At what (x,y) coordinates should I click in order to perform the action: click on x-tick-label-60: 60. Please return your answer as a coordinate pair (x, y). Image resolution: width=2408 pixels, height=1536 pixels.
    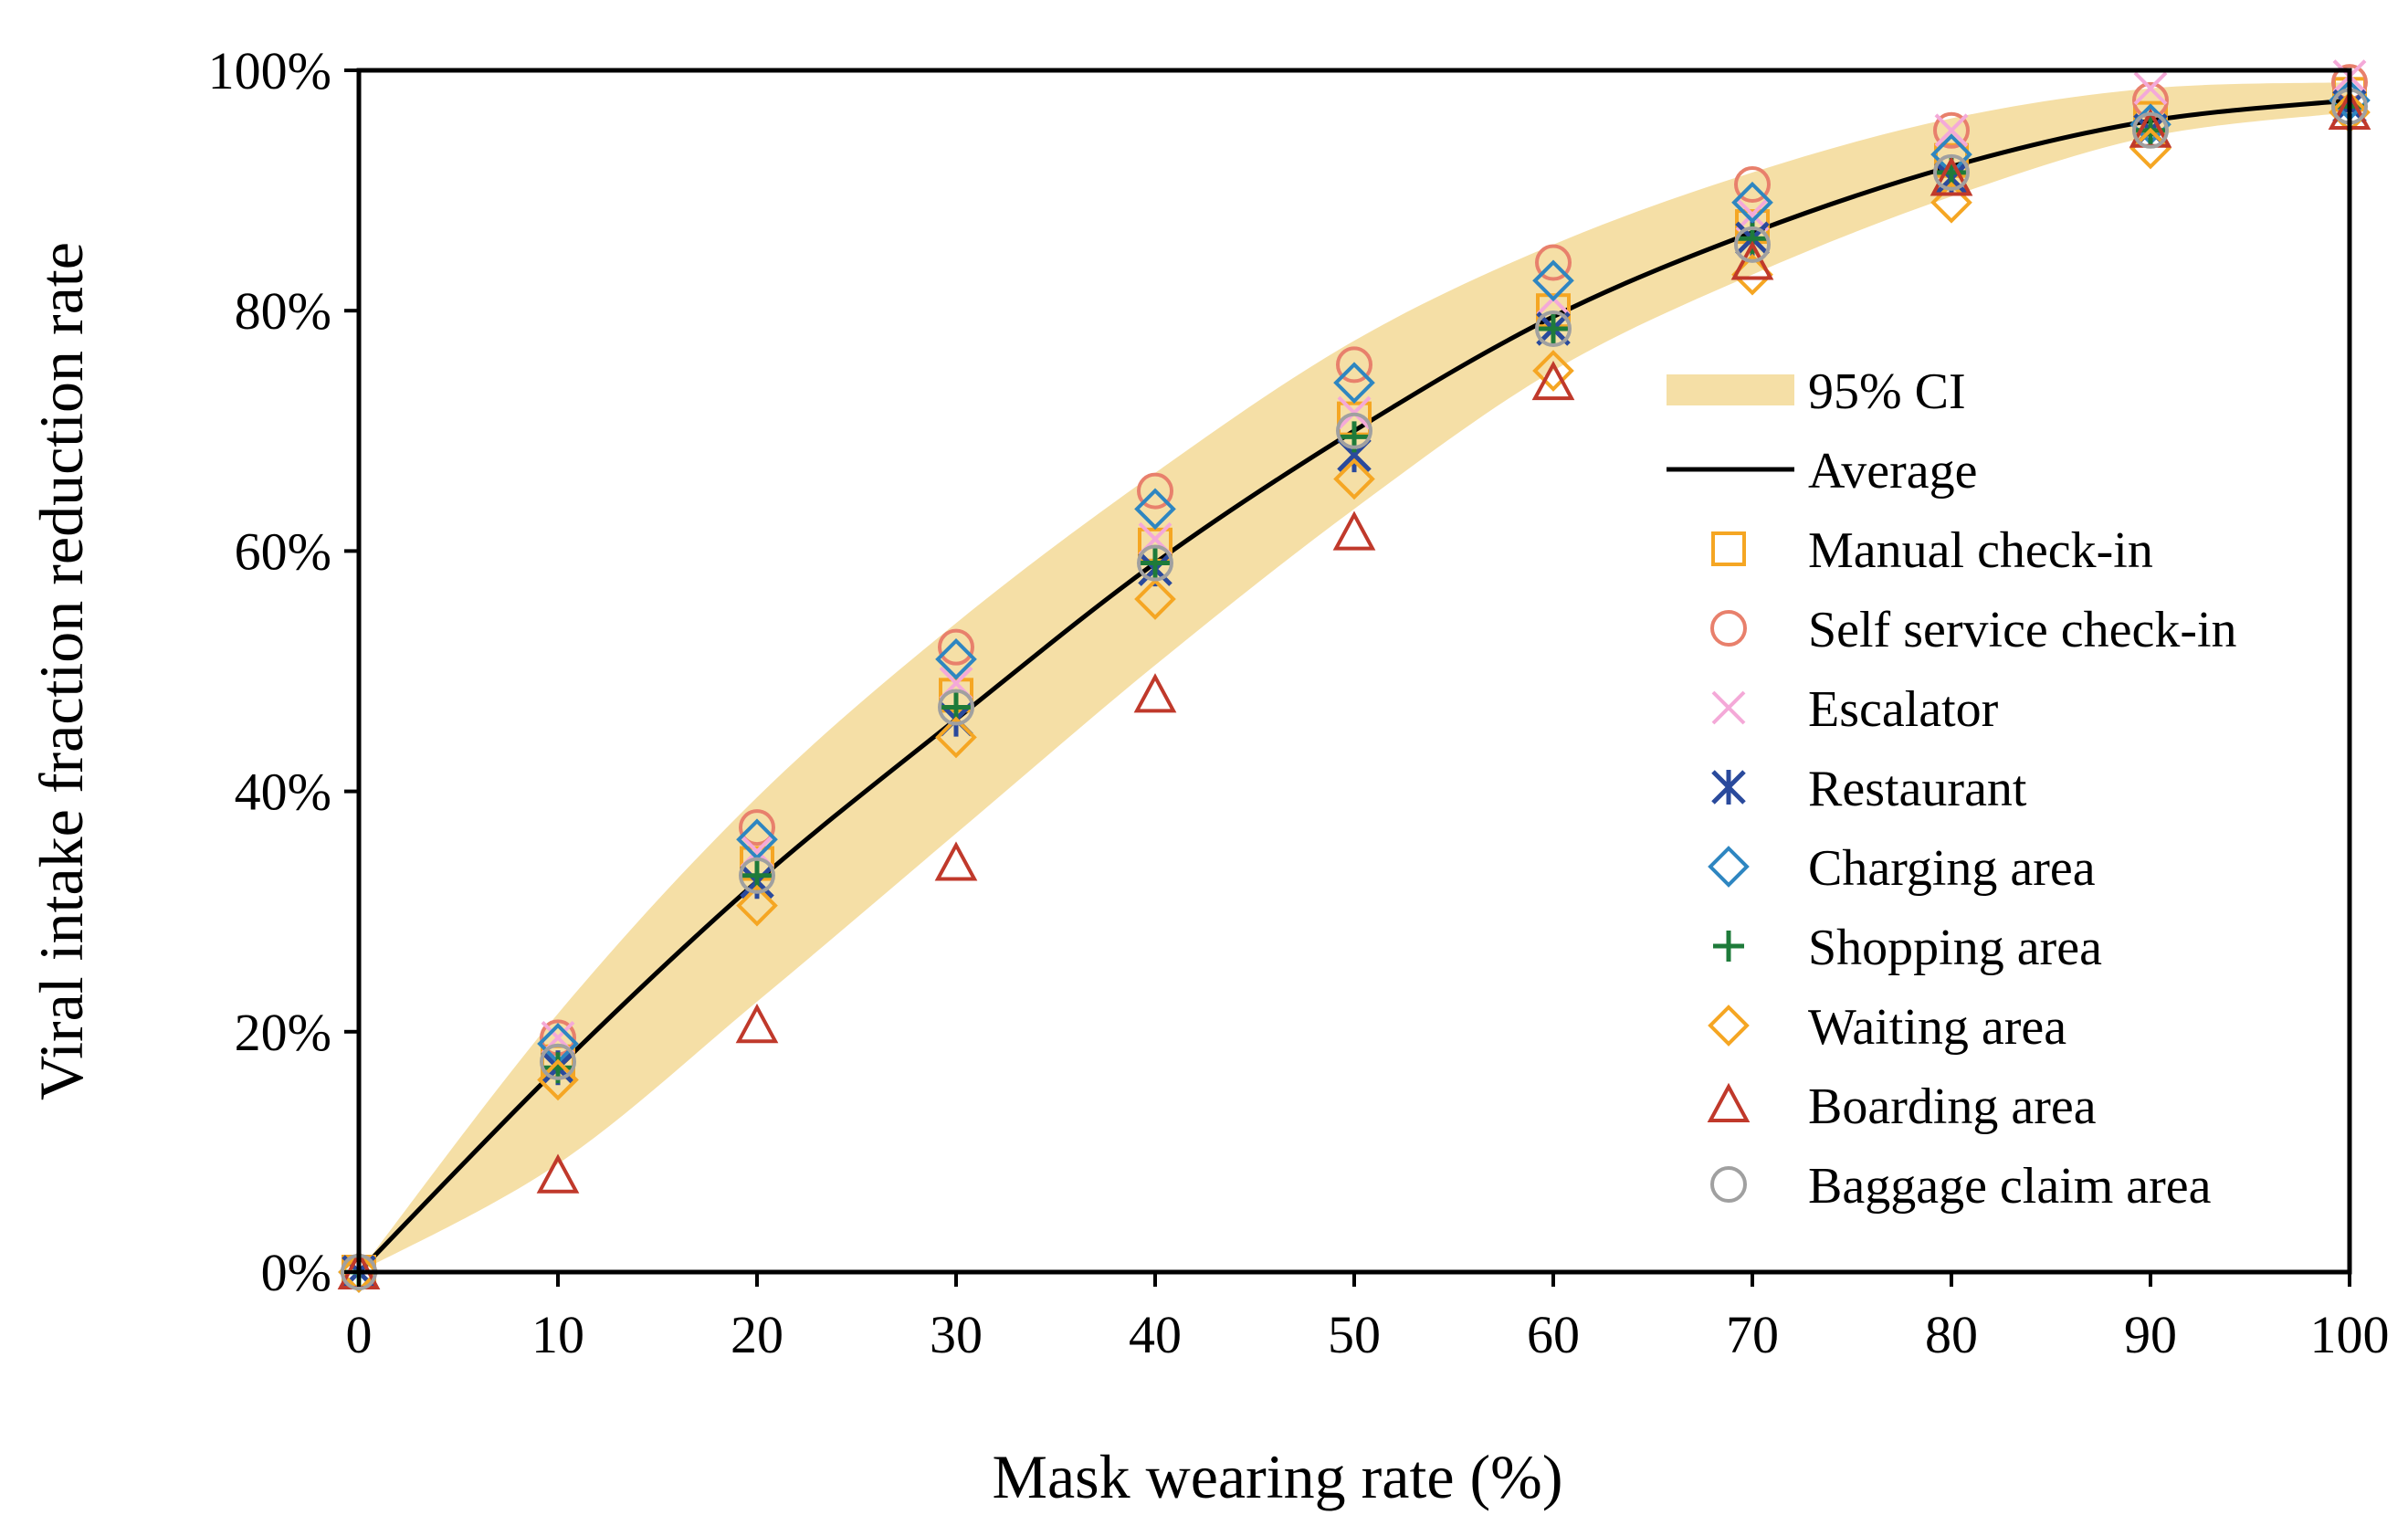
    Looking at the image, I should click on (1553, 1334).